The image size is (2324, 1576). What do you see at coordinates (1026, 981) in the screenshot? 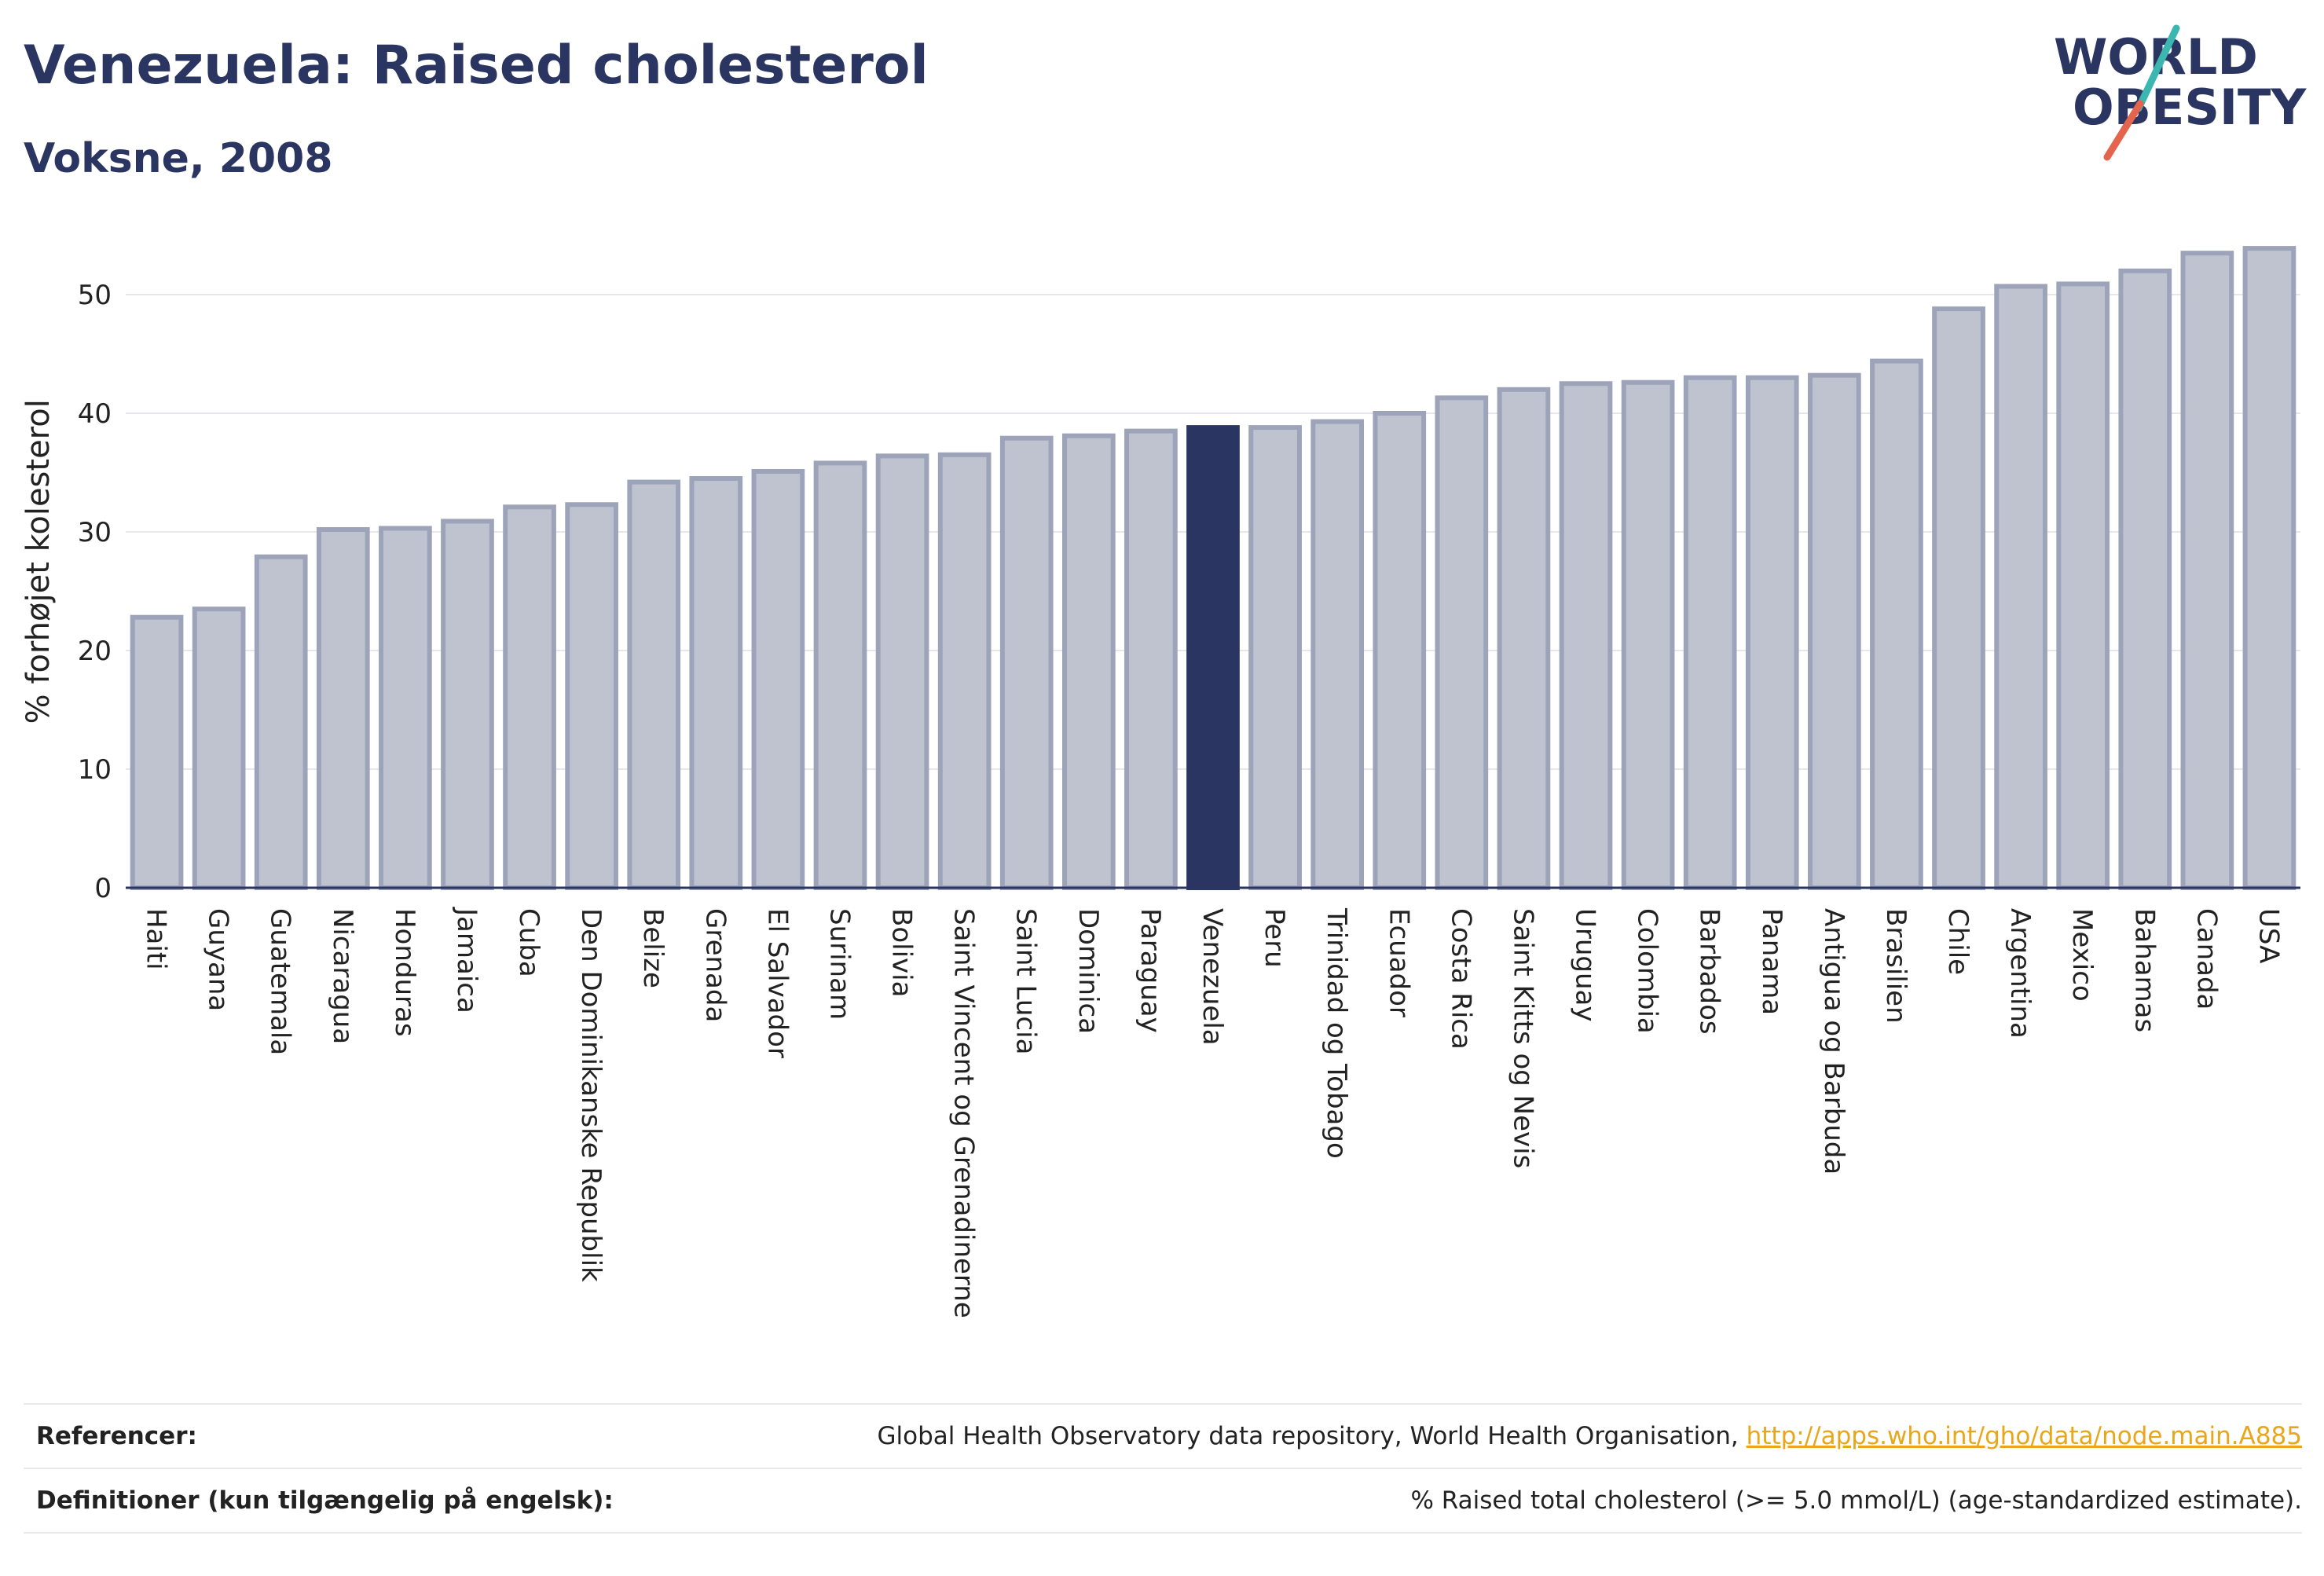
I see `x-tick-label: Saint Lucia` at bounding box center [1026, 981].